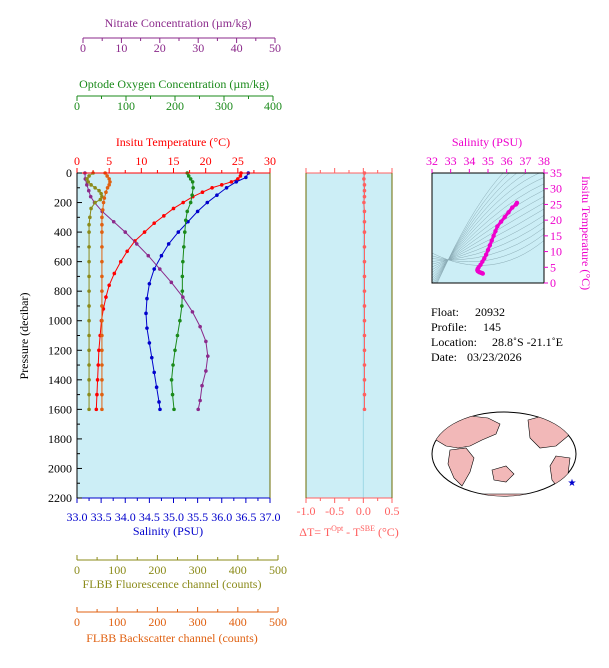  Describe the element at coordinates (278, 570) in the screenshot. I see `fluorescence-tick-label: 500` at that location.